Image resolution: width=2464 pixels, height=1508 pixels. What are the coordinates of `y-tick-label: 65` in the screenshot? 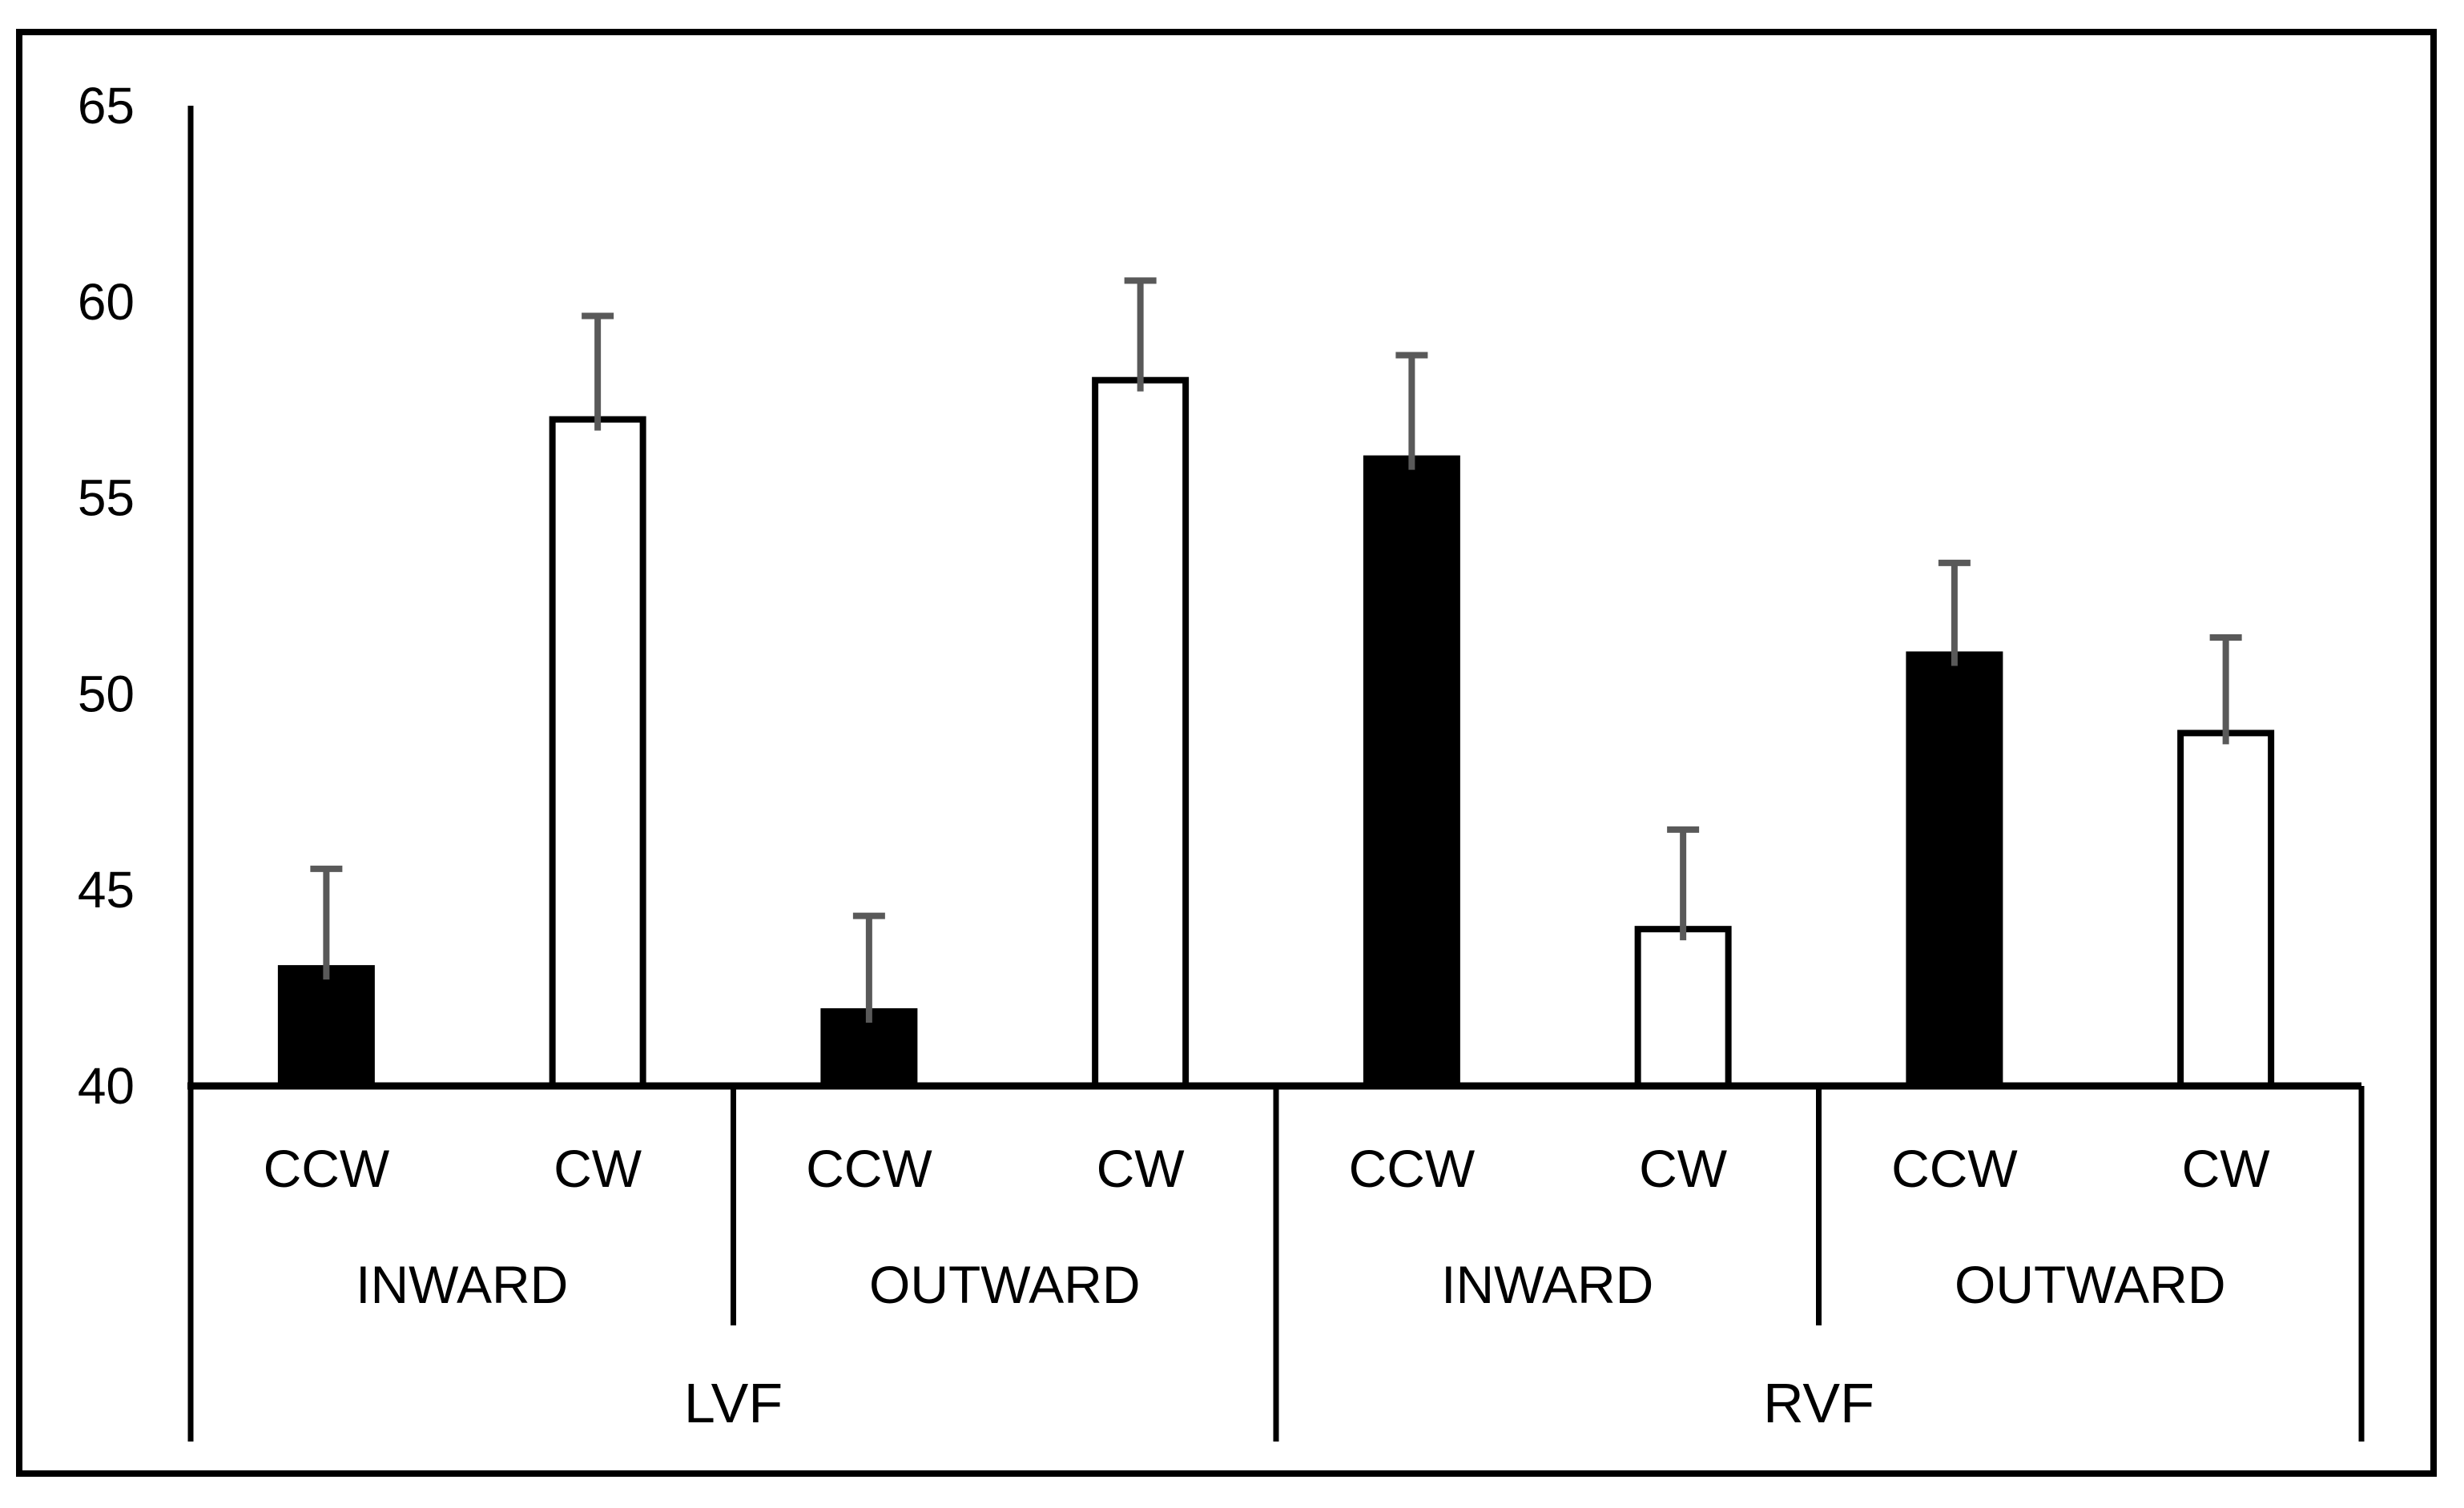 It's located at (107, 106).